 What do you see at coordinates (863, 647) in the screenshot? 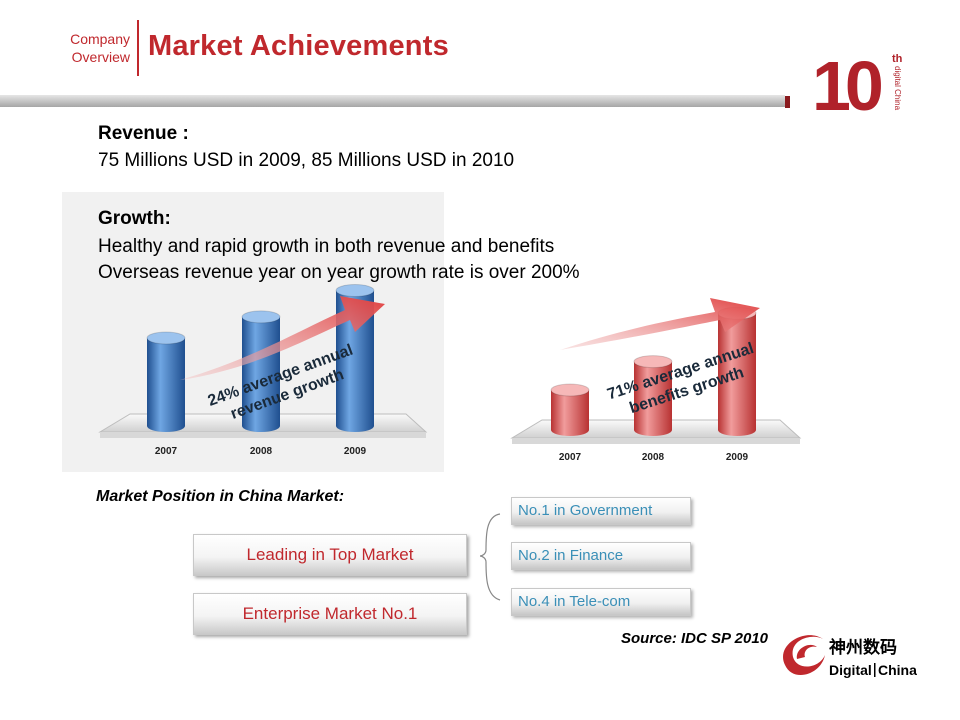
I see `logo-chinese: 神州数码` at bounding box center [863, 647].